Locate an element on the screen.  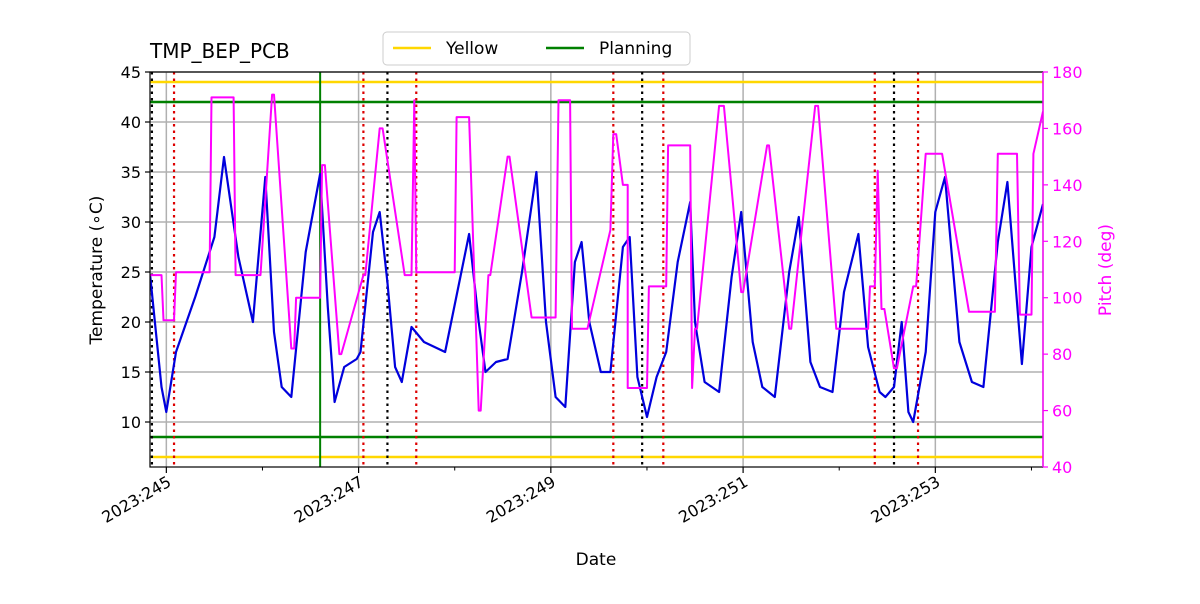
legend-box is located at coordinates (536, 48).